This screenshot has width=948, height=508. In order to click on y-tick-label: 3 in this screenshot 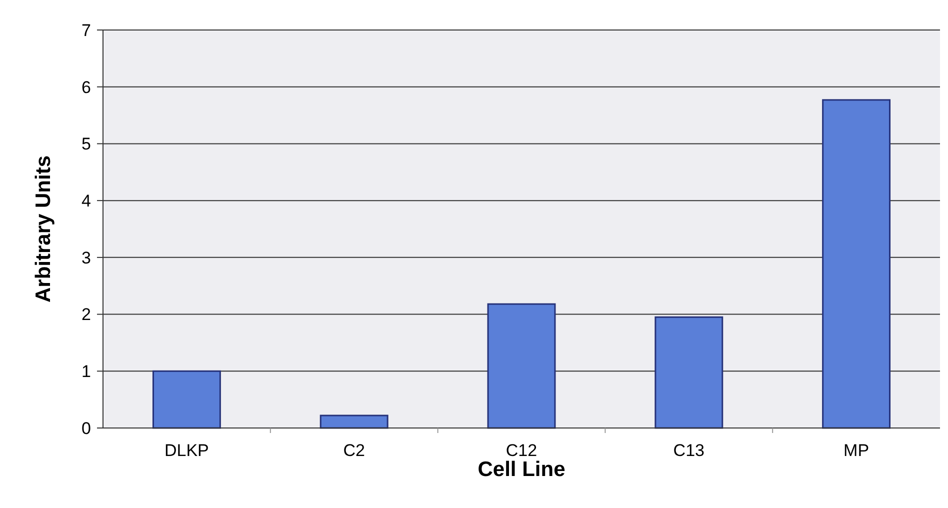, I will do `click(86, 258)`.